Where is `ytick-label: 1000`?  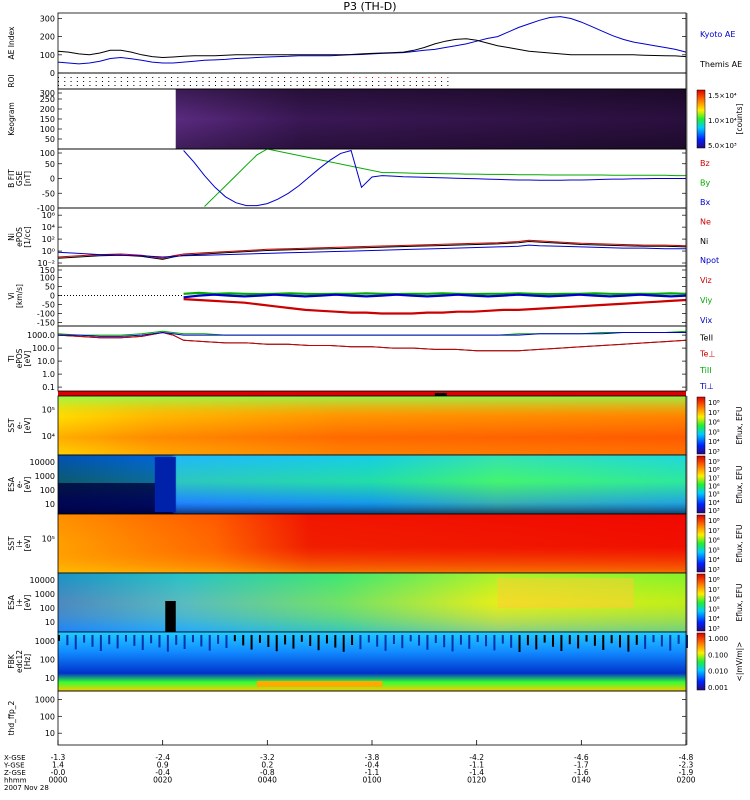
ytick-label: 1000 is located at coordinates (45, 594).